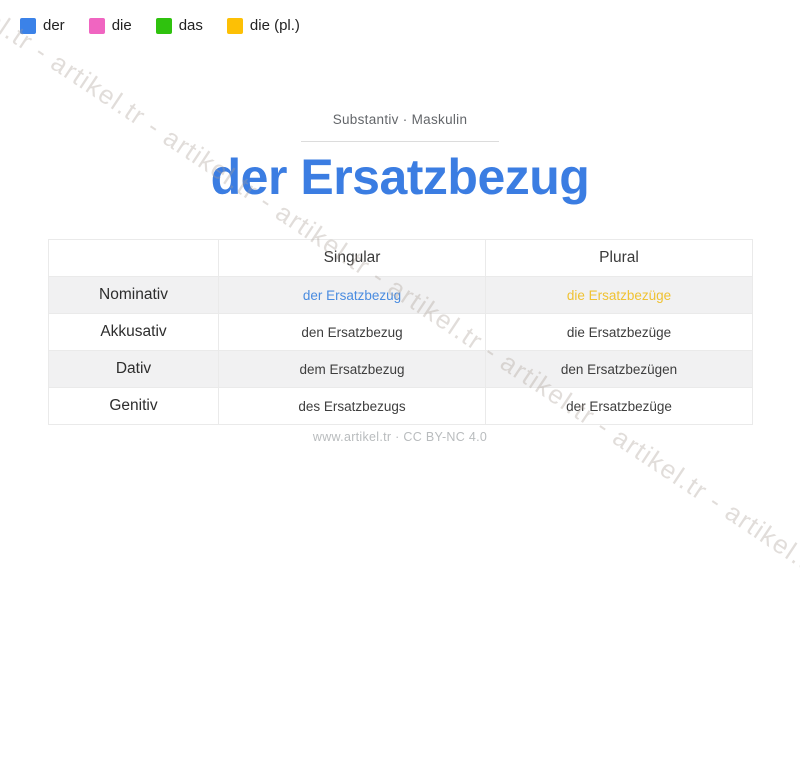  Describe the element at coordinates (619, 295) in the screenshot. I see `nominativ-plural: die Ersatzbezüge` at that location.